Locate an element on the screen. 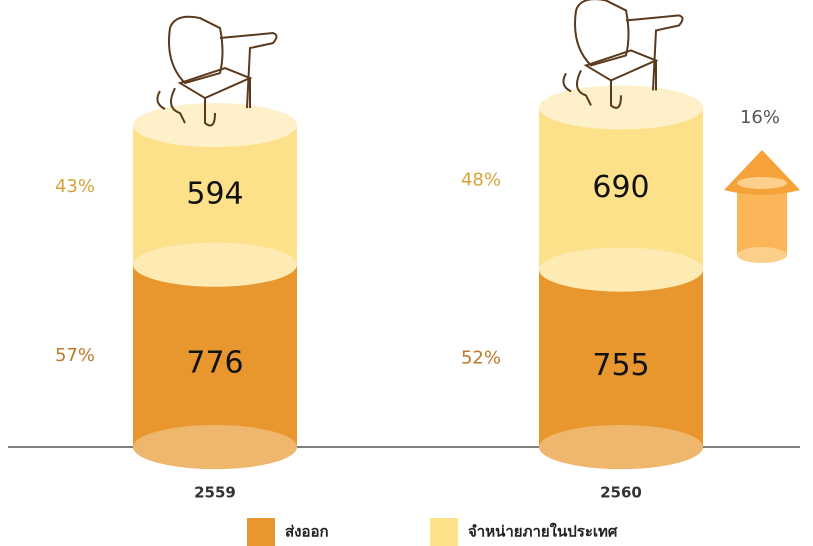 The height and width of the screenshot is (546, 813). arrow-base is located at coordinates (762, 255).